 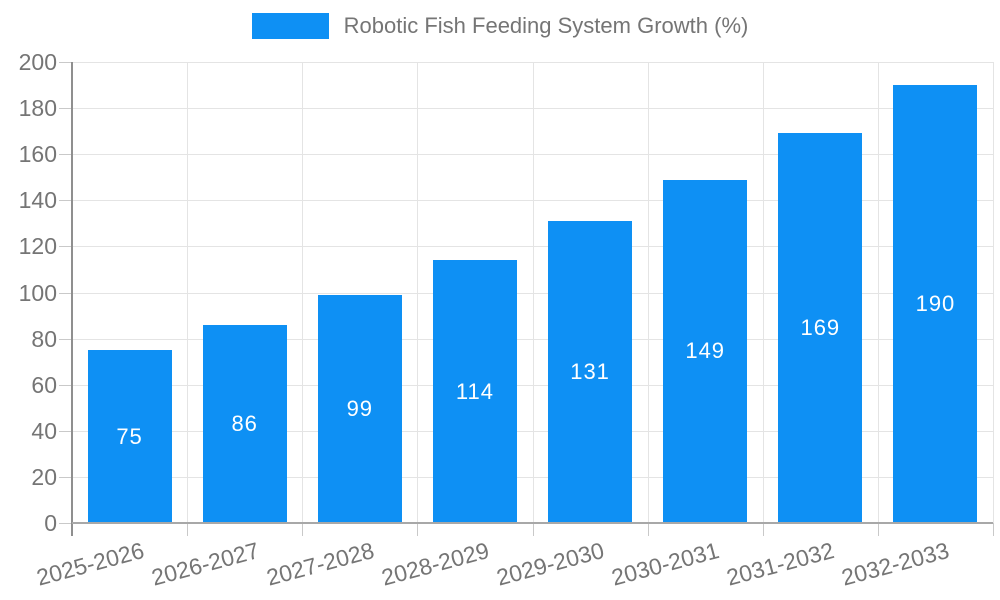 What do you see at coordinates (665, 564) in the screenshot?
I see `x-axis-category-label: 2030-2031` at bounding box center [665, 564].